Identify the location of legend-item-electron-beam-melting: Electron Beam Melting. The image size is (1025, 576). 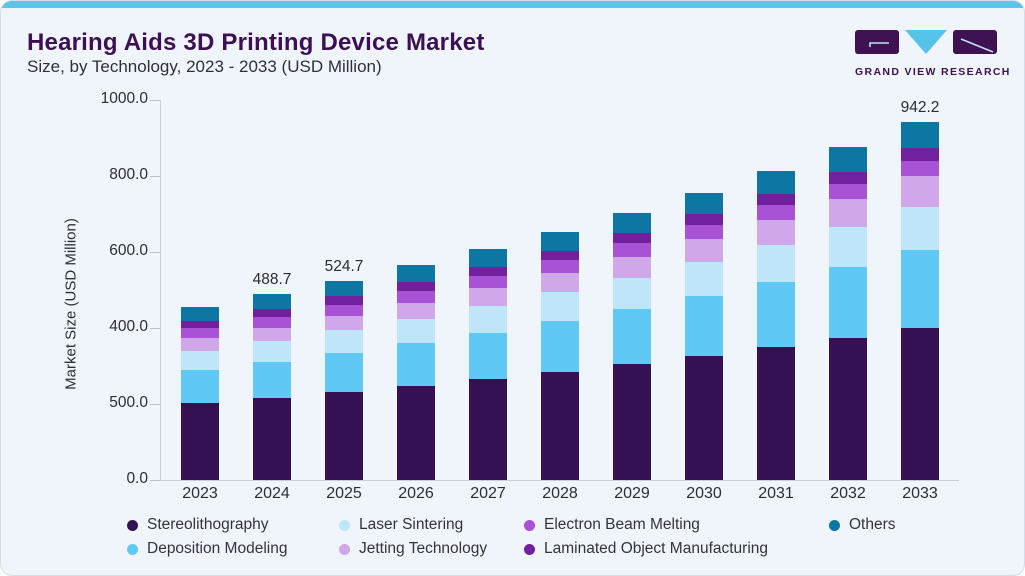
(612, 525).